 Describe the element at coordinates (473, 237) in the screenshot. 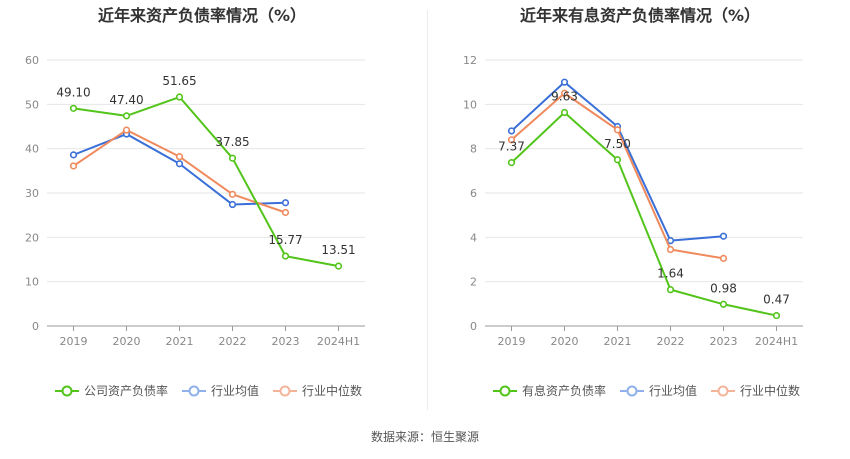

I see `y-tick-label: 4` at that location.